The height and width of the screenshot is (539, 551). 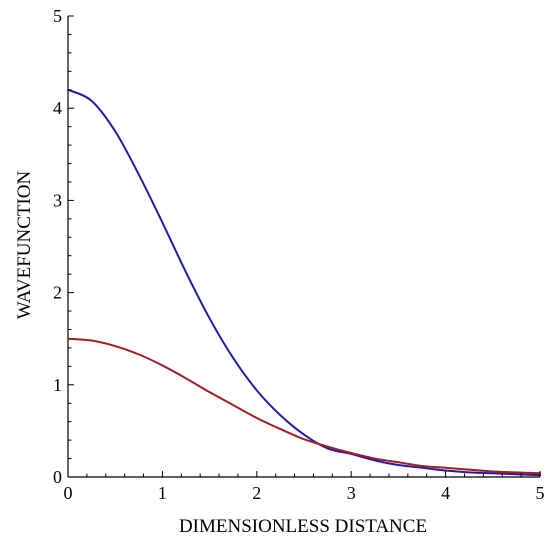 I want to click on y-axis-label: WAVEFUNCTION, so click(x=24, y=244).